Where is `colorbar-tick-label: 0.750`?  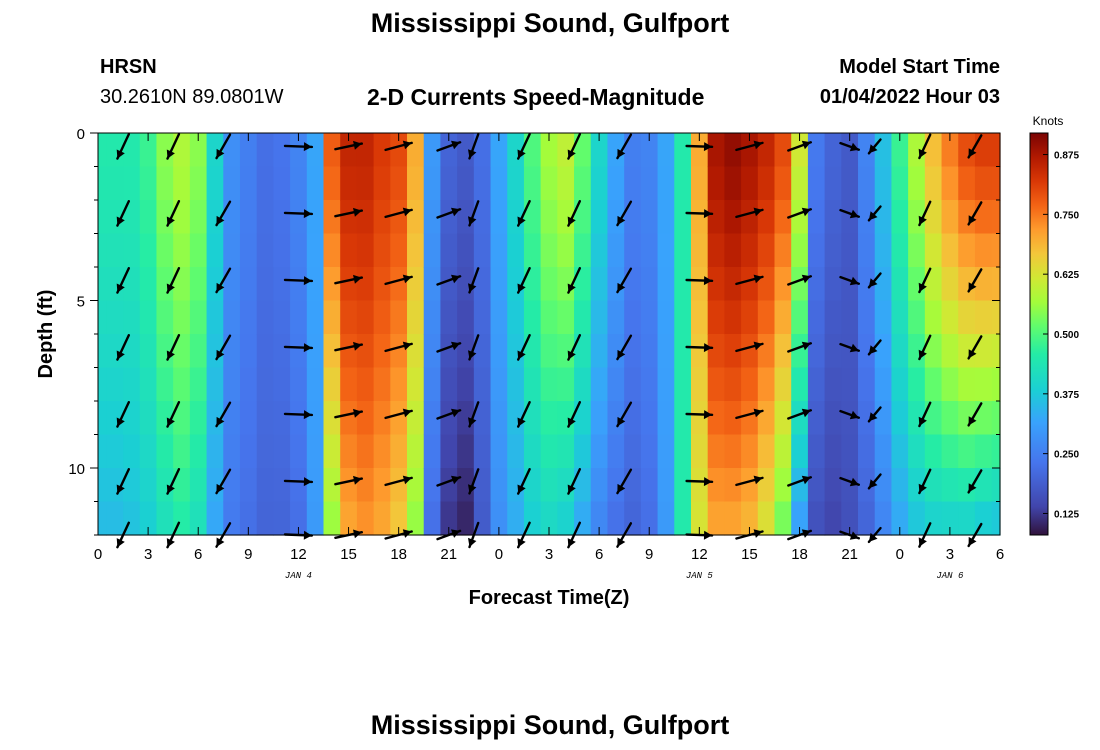 colorbar-tick-label: 0.750 is located at coordinates (1066, 215).